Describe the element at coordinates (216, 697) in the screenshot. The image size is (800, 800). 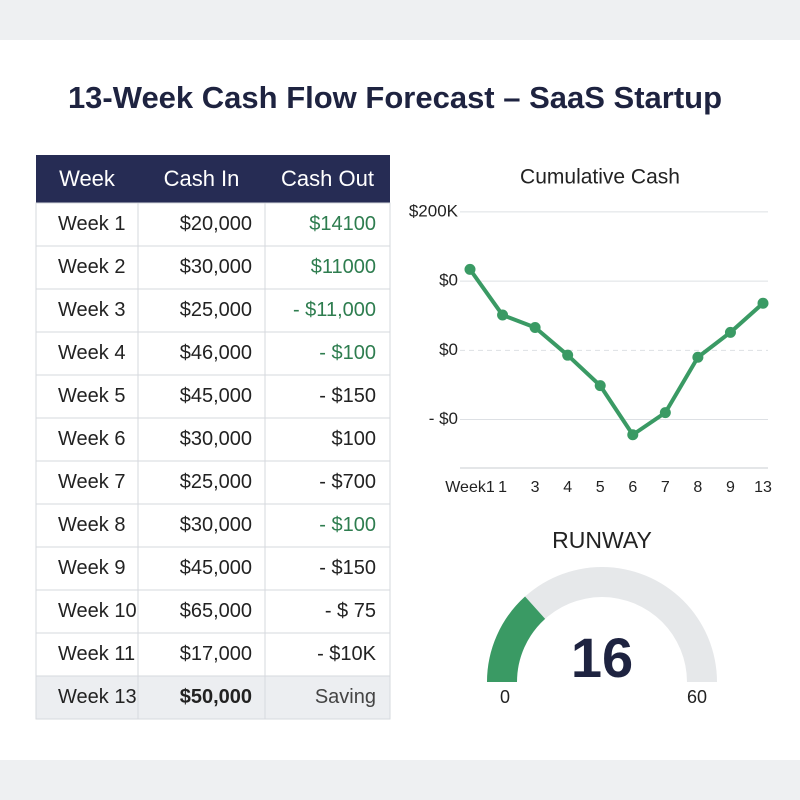
I see `cash-in-cell: $50,000` at that location.